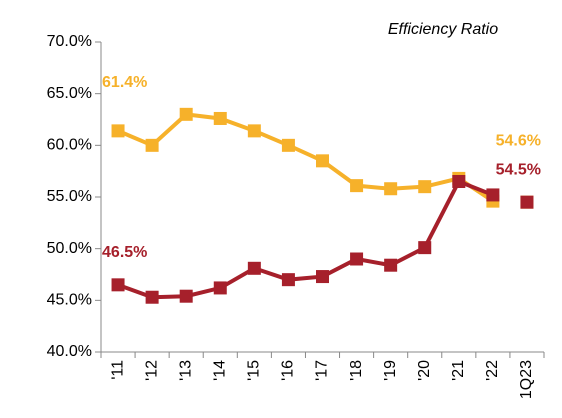 The height and width of the screenshot is (418, 562). What do you see at coordinates (69, 248) in the screenshot?
I see `y-tick-label: 50.0%` at bounding box center [69, 248].